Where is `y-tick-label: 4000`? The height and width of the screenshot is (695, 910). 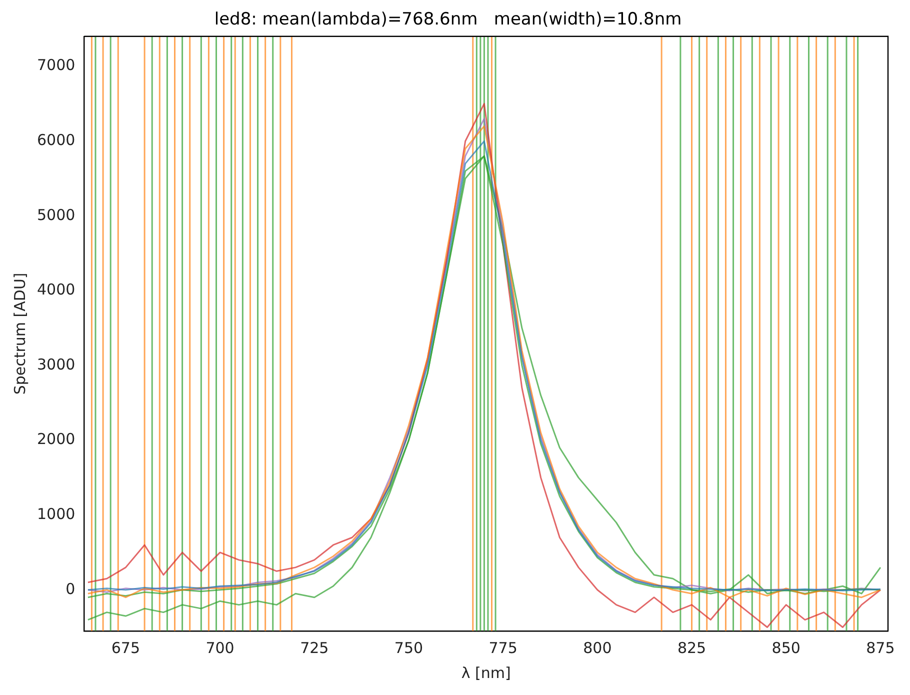
y-tick-label: 4000 is located at coordinates (56, 289).